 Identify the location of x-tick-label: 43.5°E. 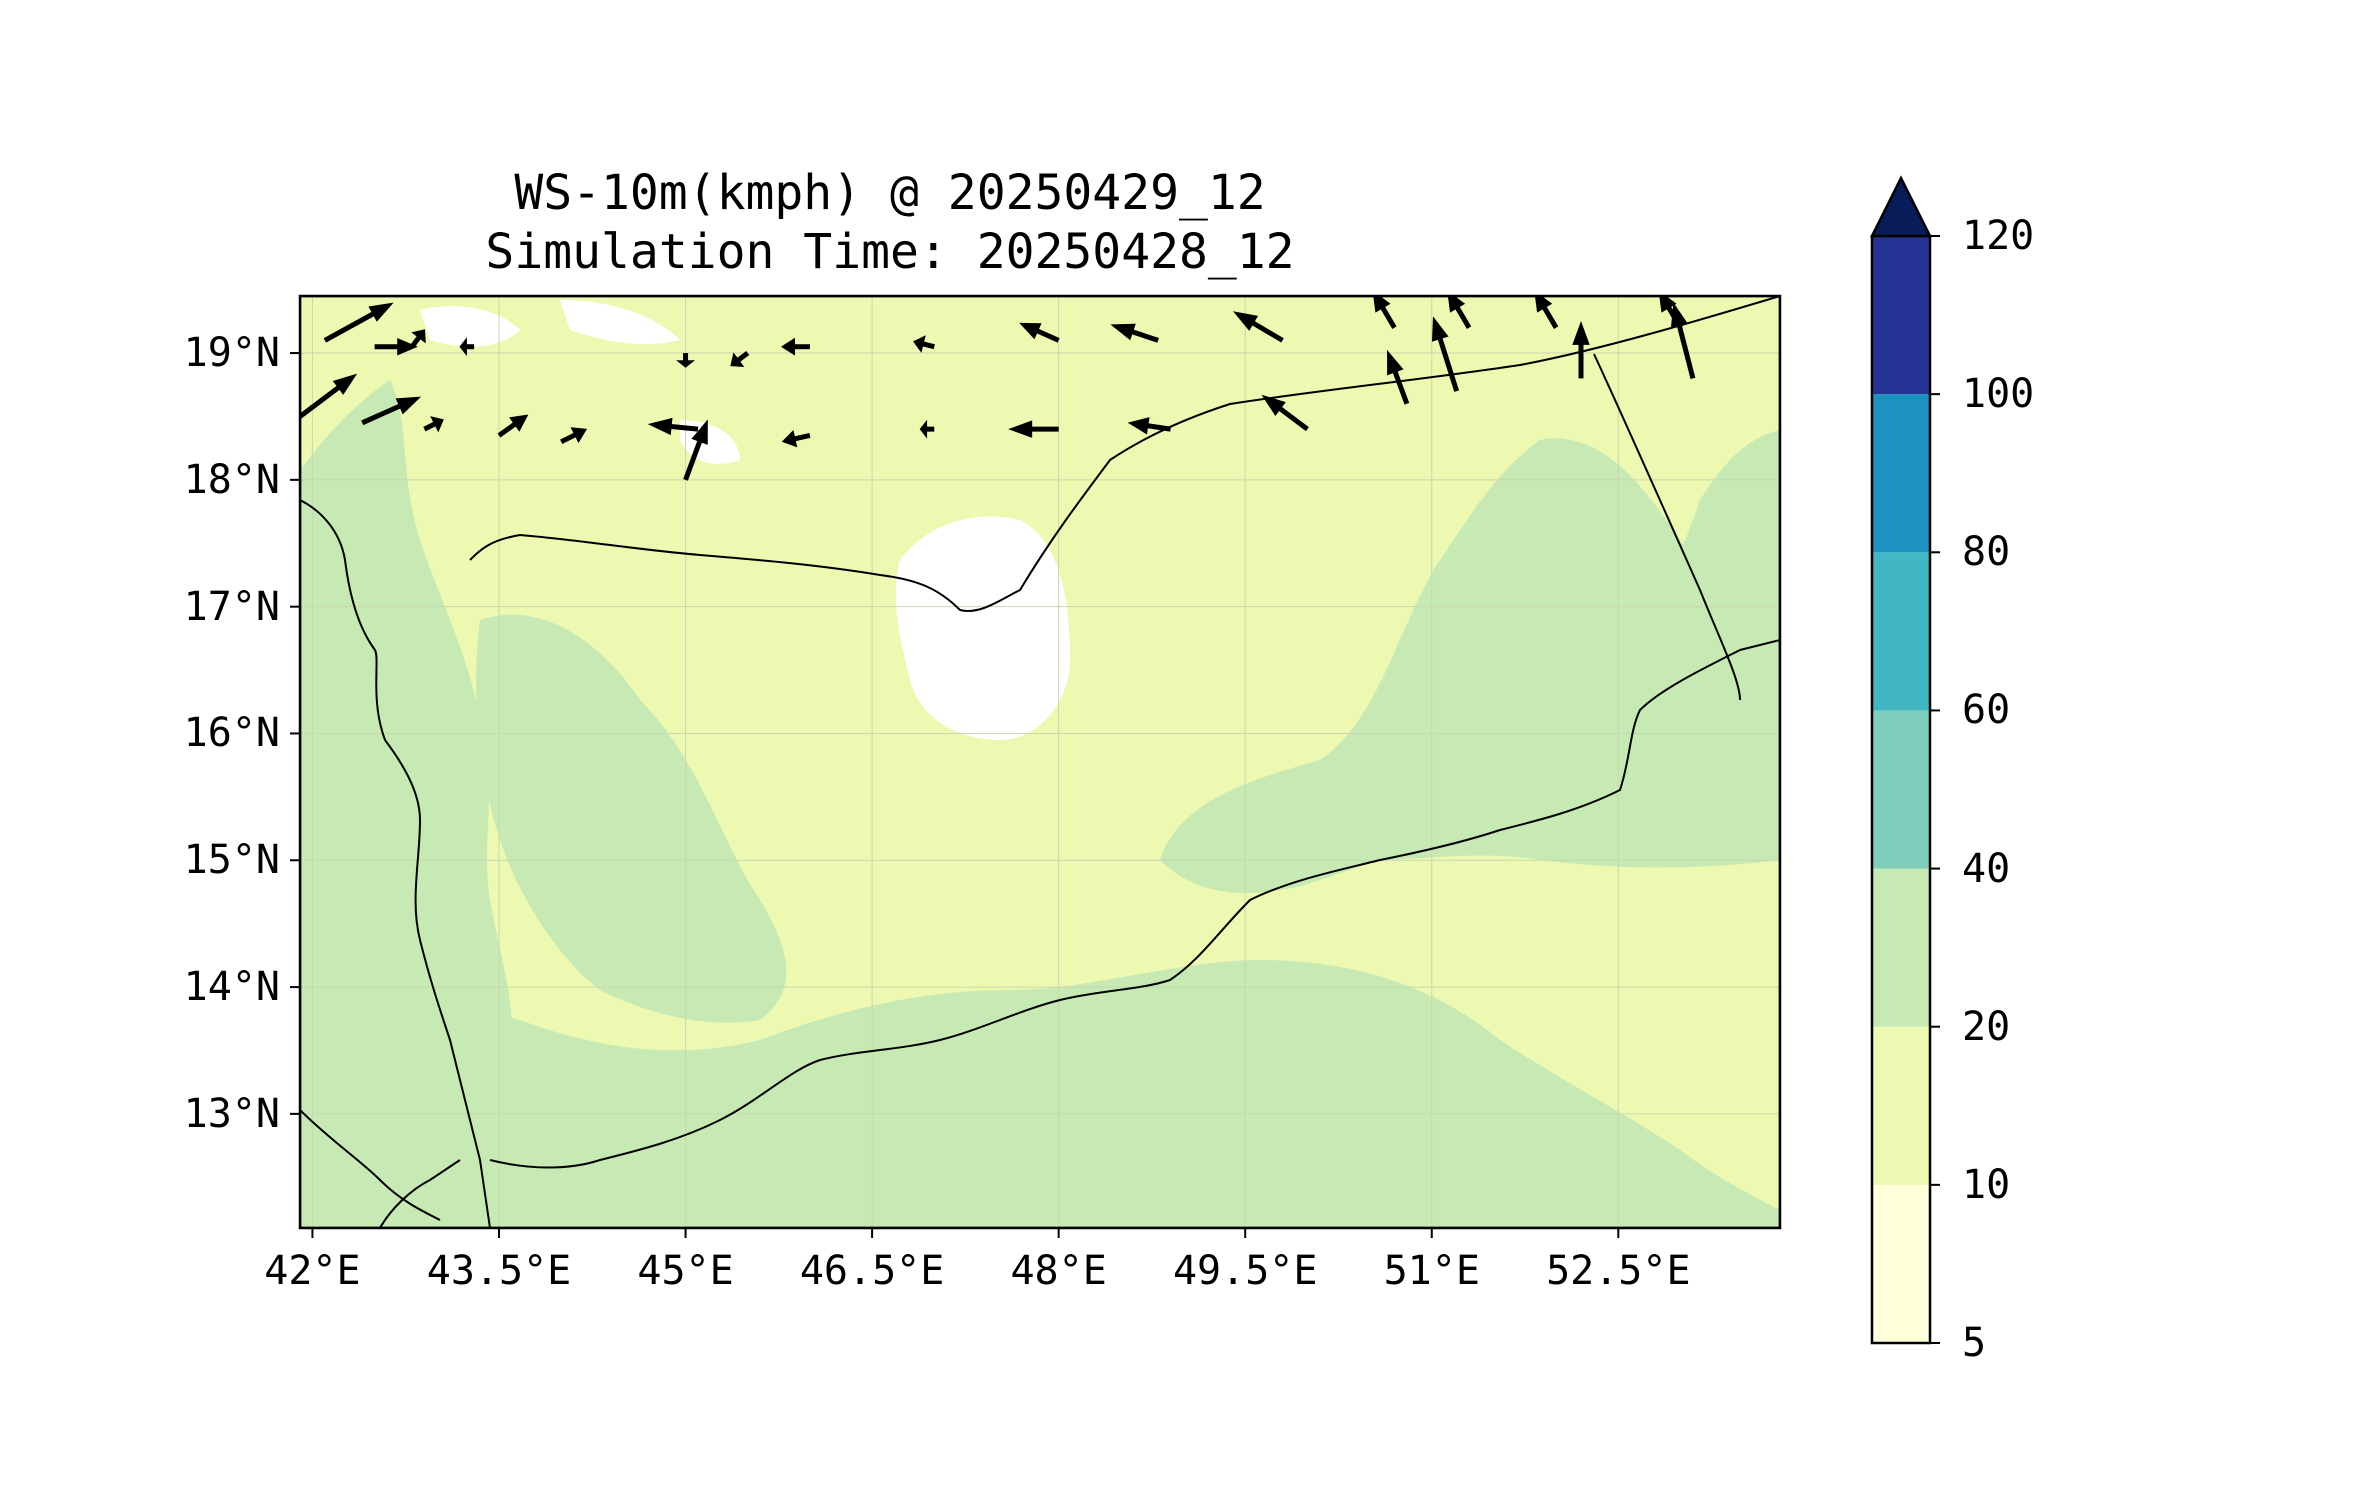
(499, 1271).